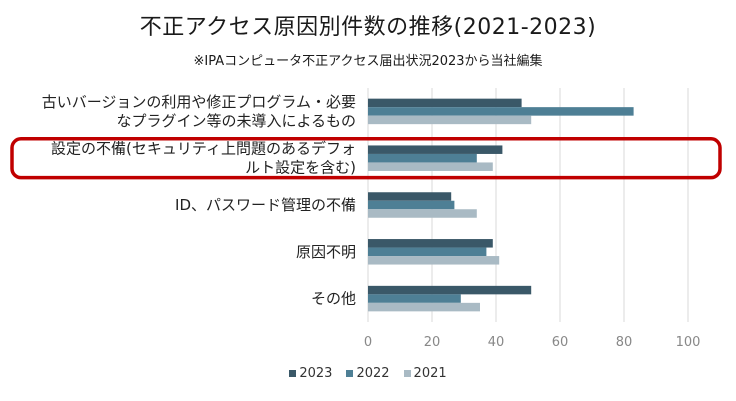  I want to click on x-tick-label-40: 40, so click(496, 342).